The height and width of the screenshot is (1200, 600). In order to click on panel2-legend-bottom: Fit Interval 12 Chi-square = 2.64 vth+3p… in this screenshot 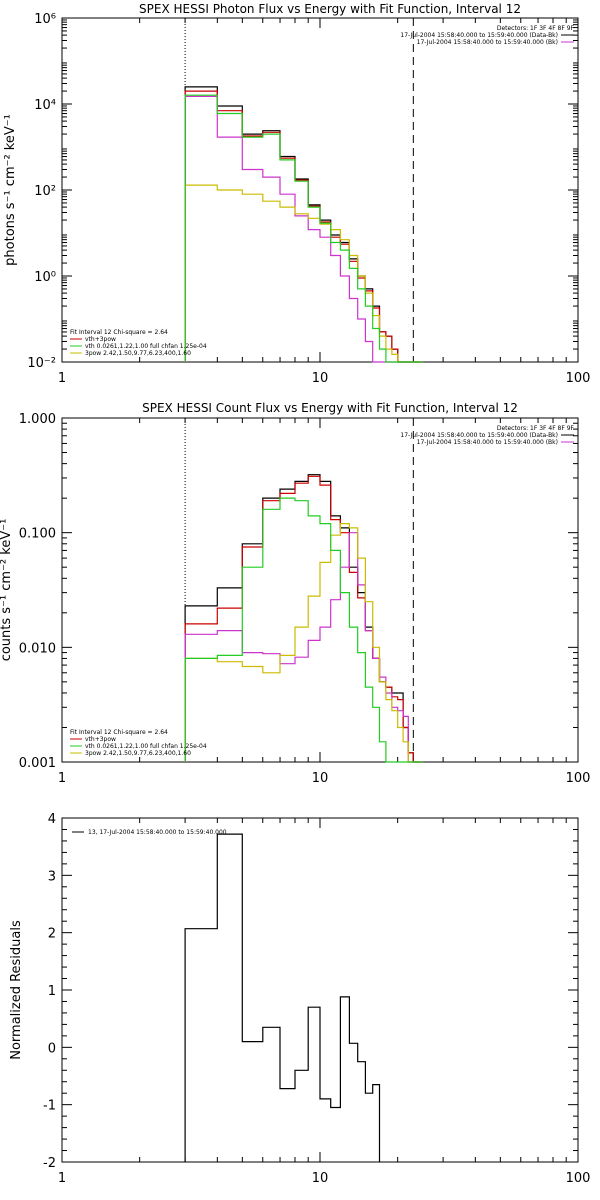, I will do `click(138, 743)`.